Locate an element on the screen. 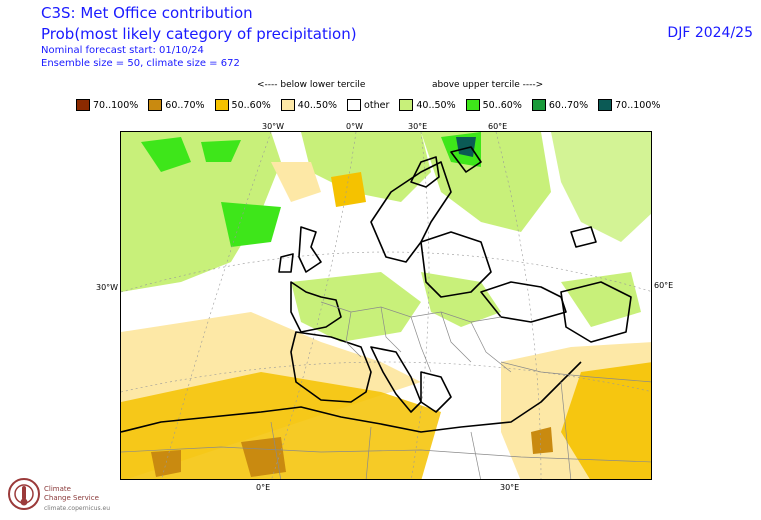 The image size is (761, 520). lon-label-top-60e: 60°E is located at coordinates (498, 126).